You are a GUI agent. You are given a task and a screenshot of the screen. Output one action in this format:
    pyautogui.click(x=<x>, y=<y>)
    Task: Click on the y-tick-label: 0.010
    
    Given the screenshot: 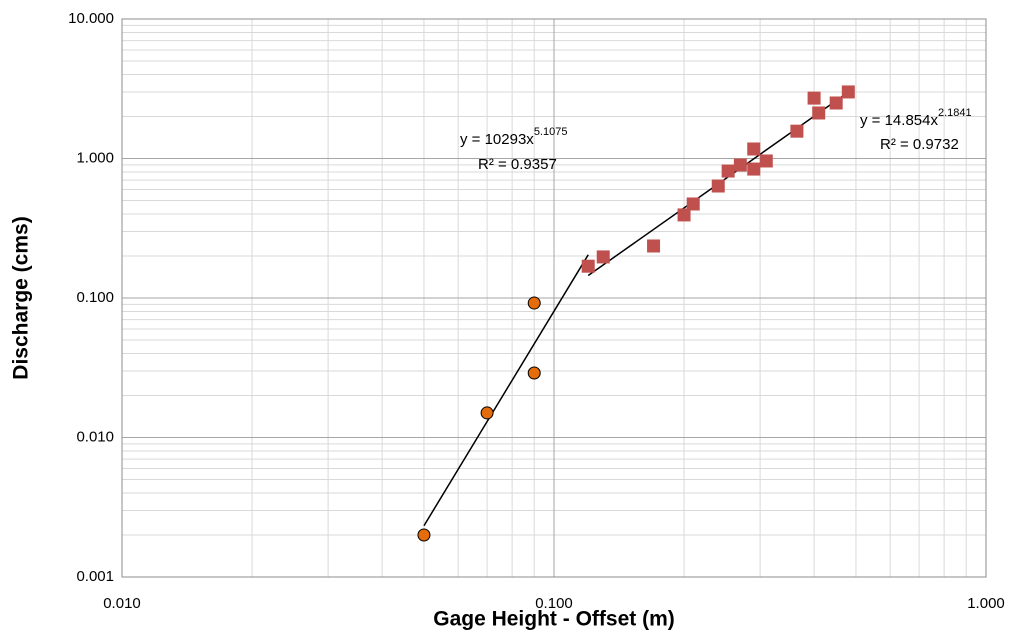 What is the action you would take?
    pyautogui.click(x=95, y=436)
    